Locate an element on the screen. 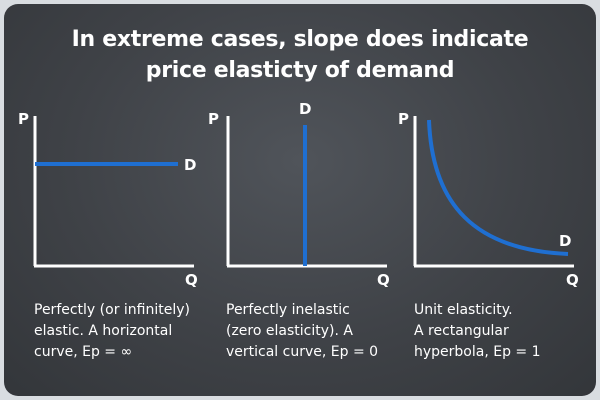  caption-line: A rectangular is located at coordinates (461, 331).